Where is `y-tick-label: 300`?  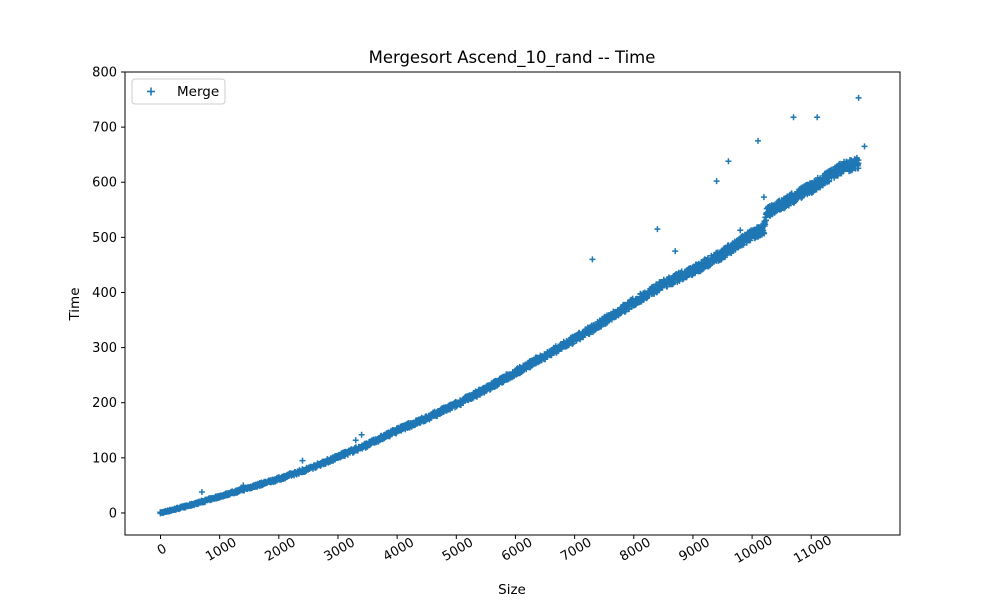 y-tick-label: 300 is located at coordinates (104, 348).